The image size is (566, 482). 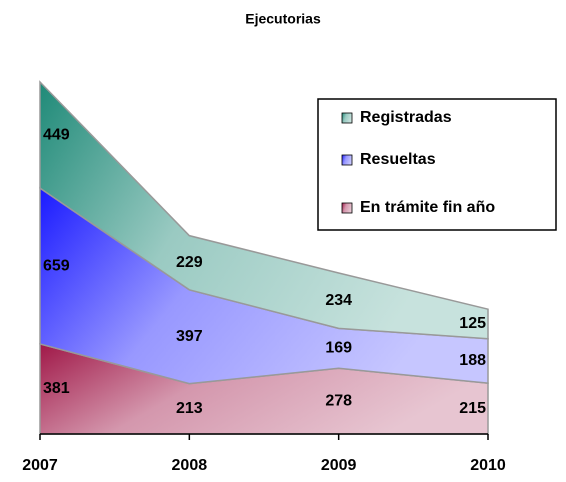 What do you see at coordinates (56, 134) in the screenshot?
I see `data-label: 449` at bounding box center [56, 134].